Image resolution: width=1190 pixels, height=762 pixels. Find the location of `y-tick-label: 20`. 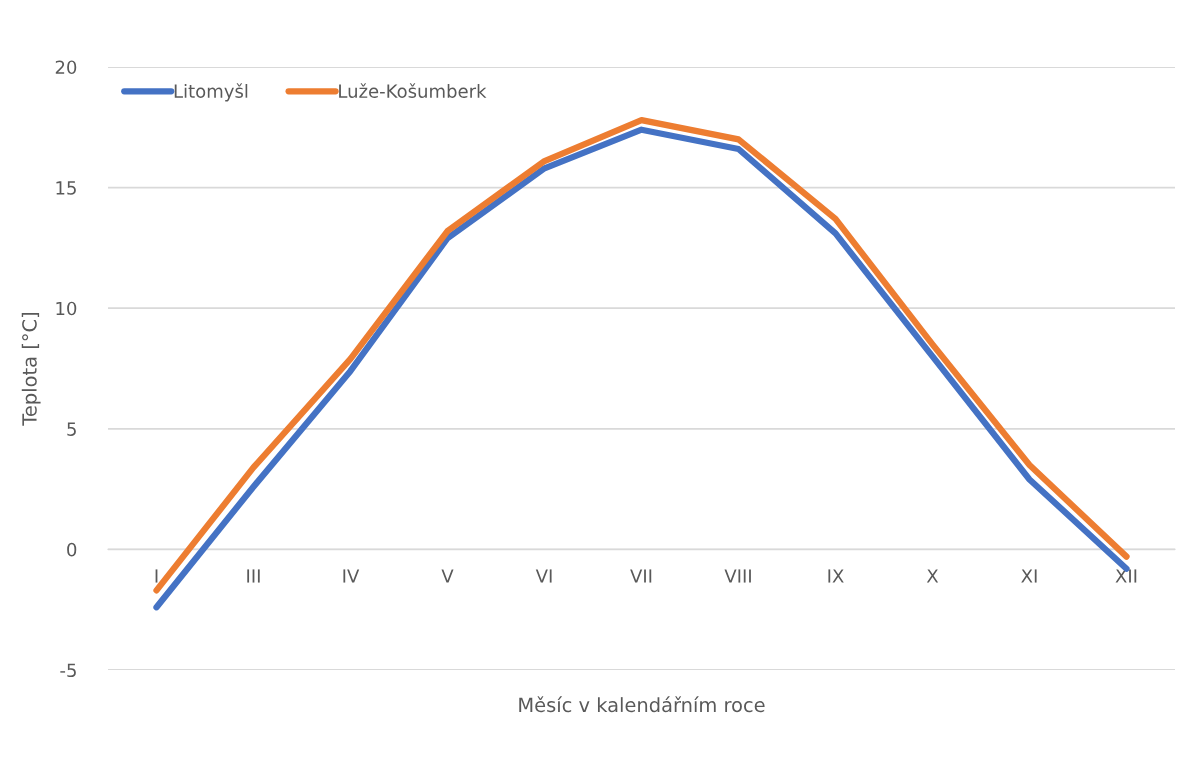

y-tick-label: 20 is located at coordinates (66, 67).